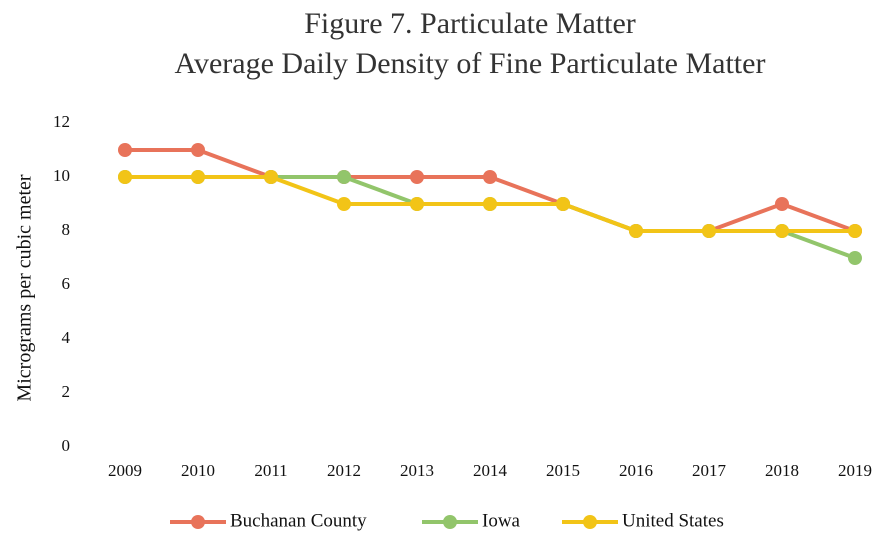 This screenshot has width=887, height=538. Describe the element at coordinates (125, 470) in the screenshot. I see `x-tick-label: 2009` at that location.